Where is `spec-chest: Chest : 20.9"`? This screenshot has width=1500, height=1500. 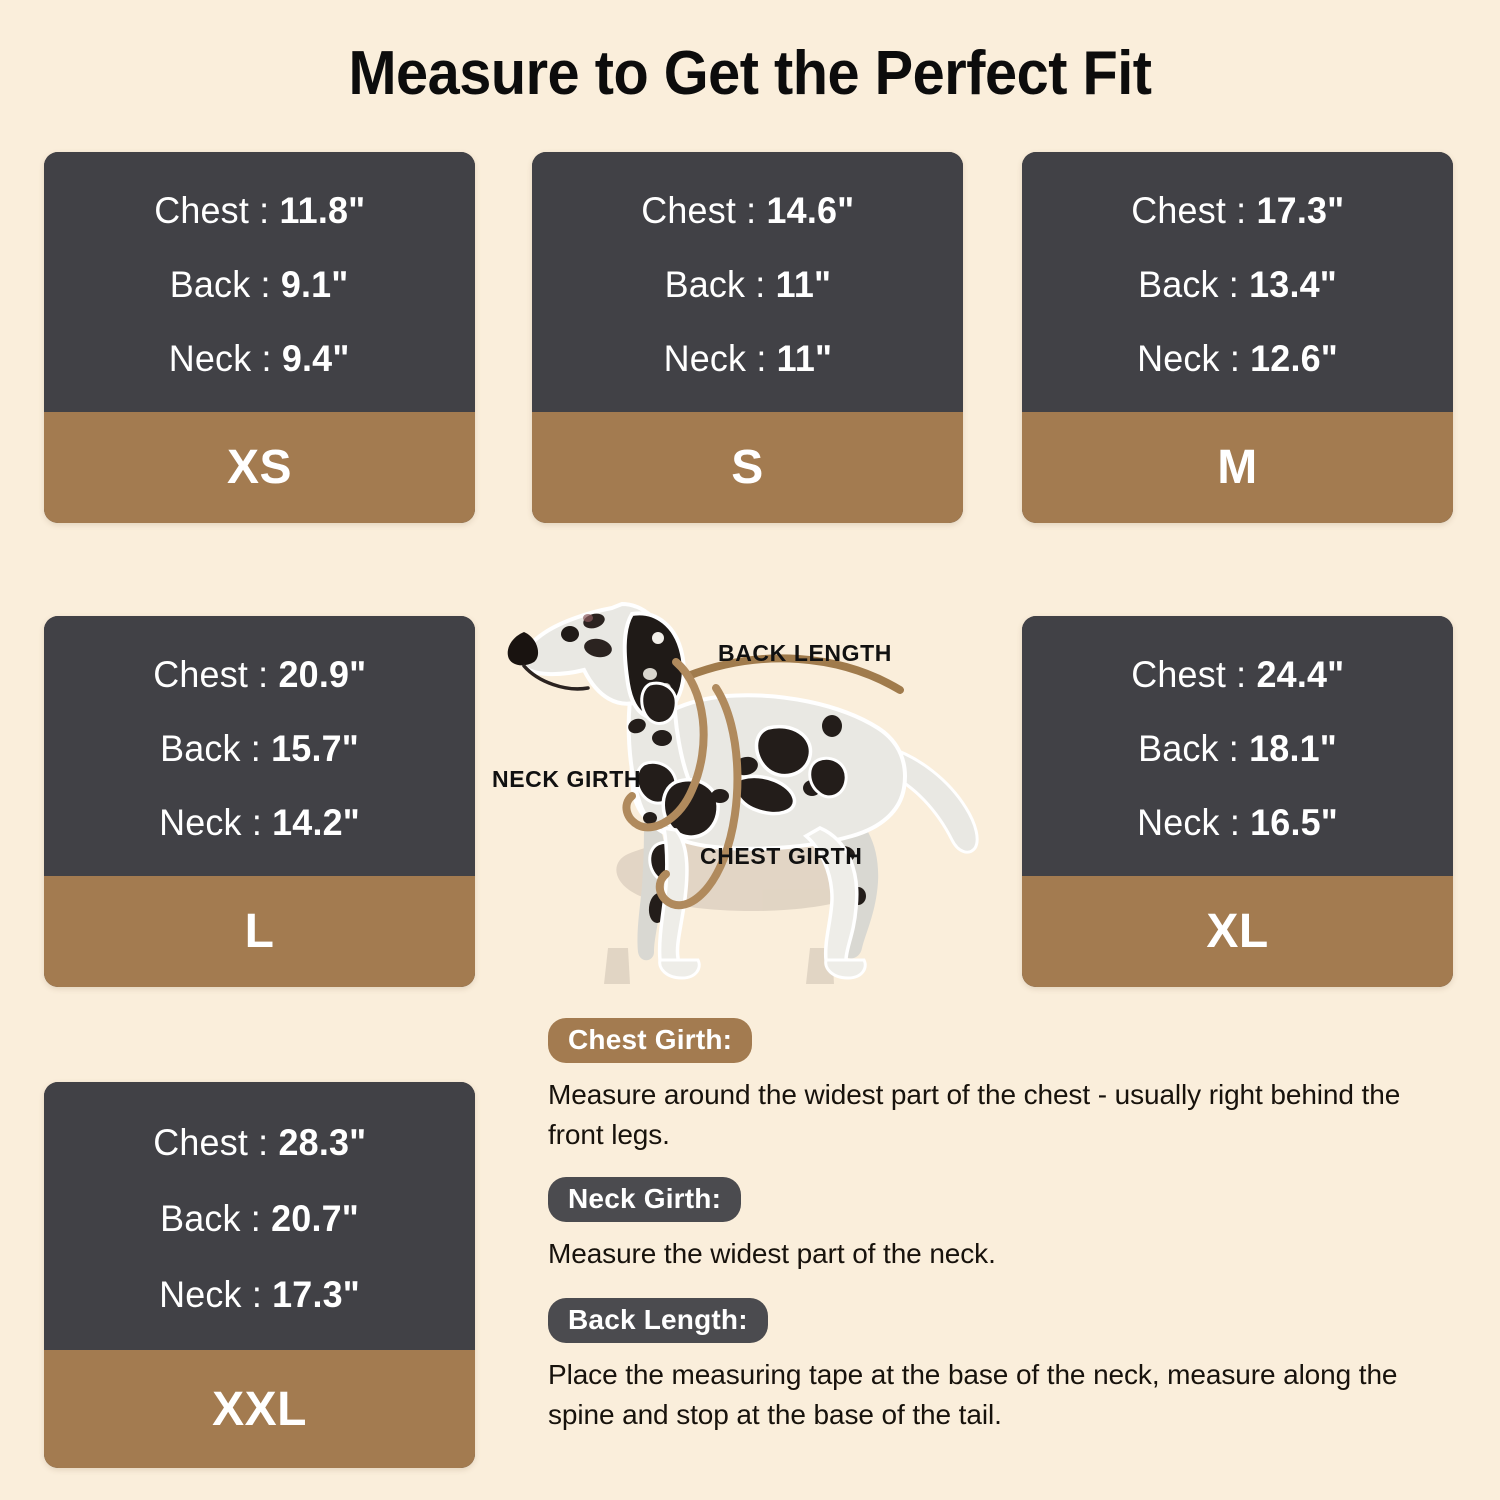 spec-chest: Chest : 20.9" is located at coordinates (259, 675).